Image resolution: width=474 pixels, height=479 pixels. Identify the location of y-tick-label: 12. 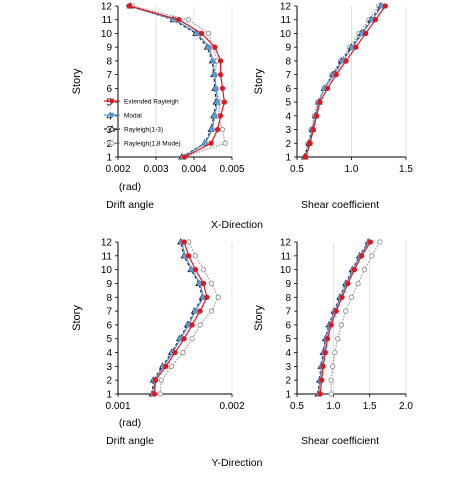
(107, 243).